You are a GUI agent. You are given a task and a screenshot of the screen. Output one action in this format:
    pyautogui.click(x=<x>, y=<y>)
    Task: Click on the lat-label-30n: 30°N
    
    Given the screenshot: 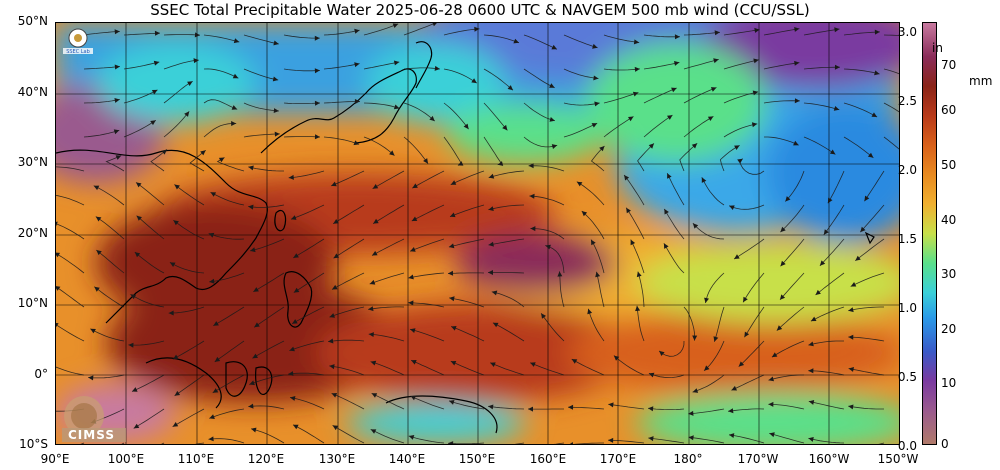 What is the action you would take?
    pyautogui.click(x=32, y=162)
    